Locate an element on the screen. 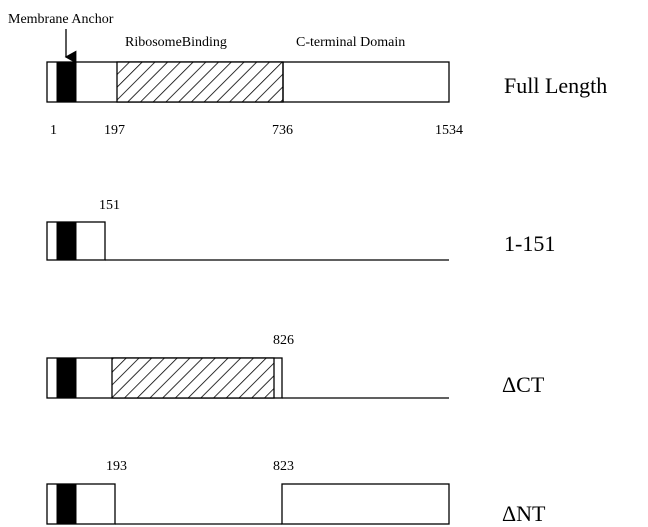 This screenshot has height=527, width=648. ribosome-binding-label: RibosomeBinding is located at coordinates (176, 42).